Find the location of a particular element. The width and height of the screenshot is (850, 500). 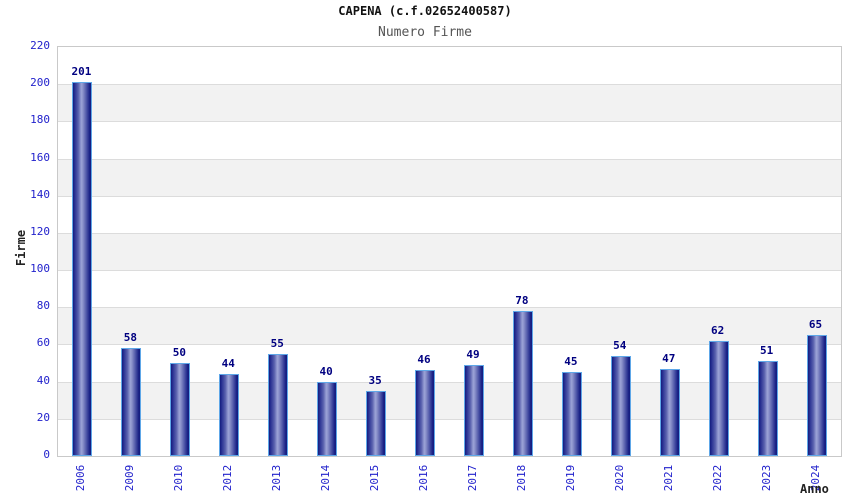

x-tick-label: 2018 is located at coordinates (521, 478).